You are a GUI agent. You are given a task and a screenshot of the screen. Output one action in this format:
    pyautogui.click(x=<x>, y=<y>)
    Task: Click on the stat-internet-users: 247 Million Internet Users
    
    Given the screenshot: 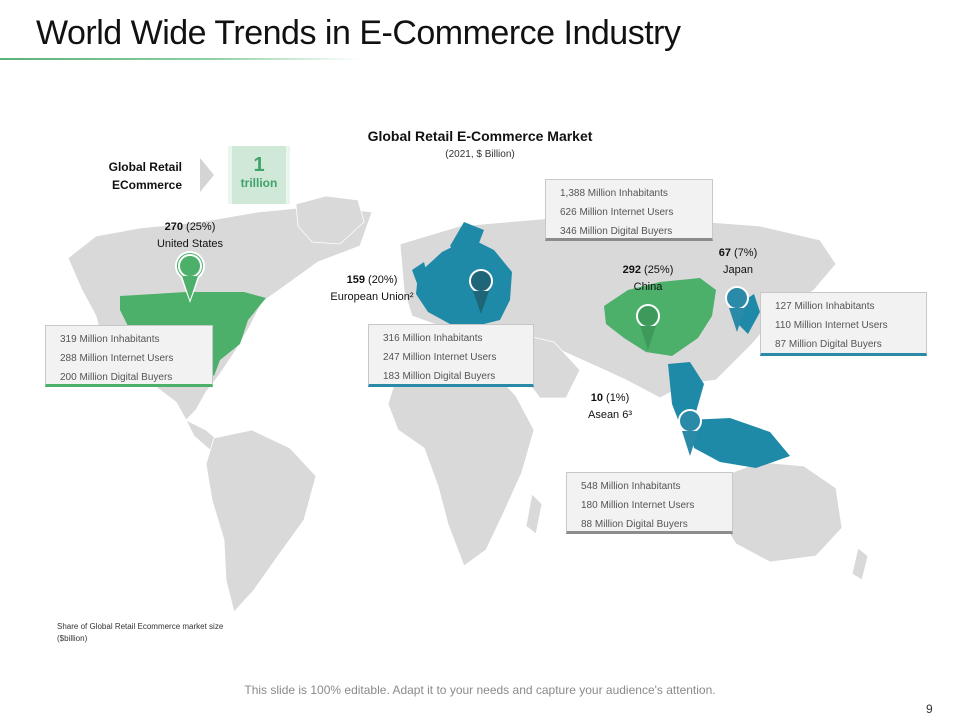 What is the action you would take?
    pyautogui.click(x=440, y=357)
    